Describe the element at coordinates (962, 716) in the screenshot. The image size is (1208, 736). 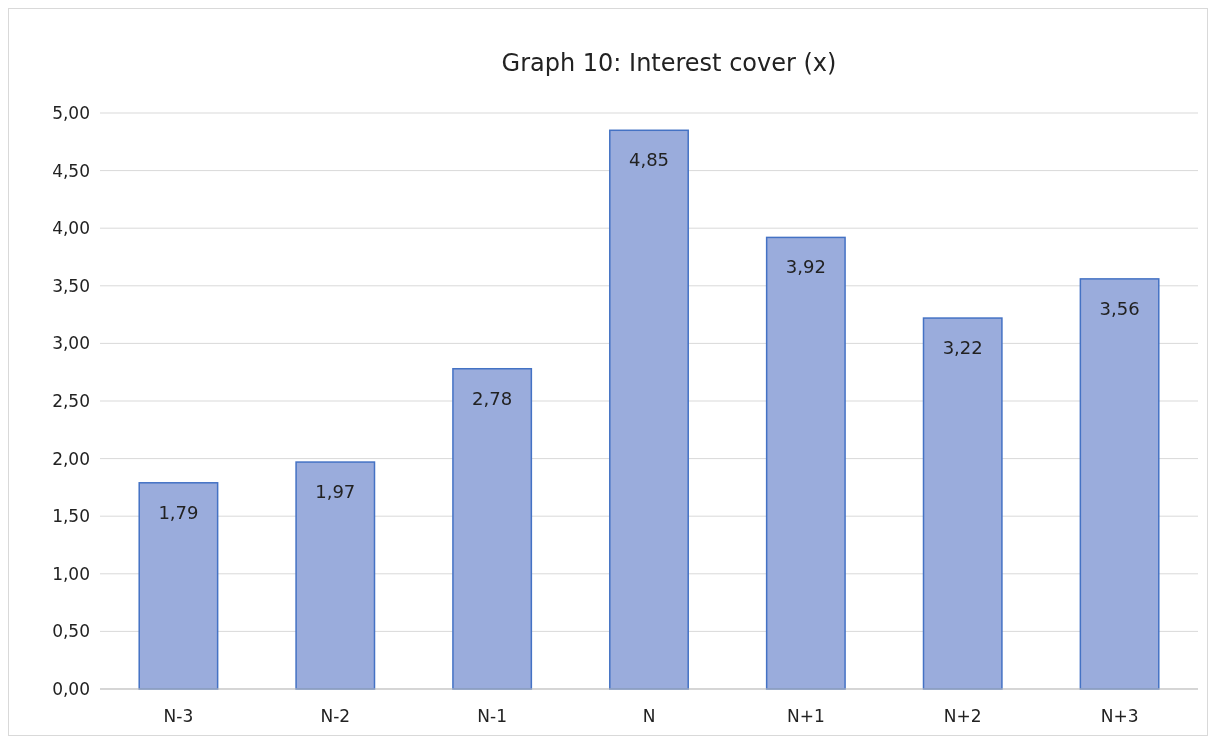
I see `x-tick-label: N+2` at that location.